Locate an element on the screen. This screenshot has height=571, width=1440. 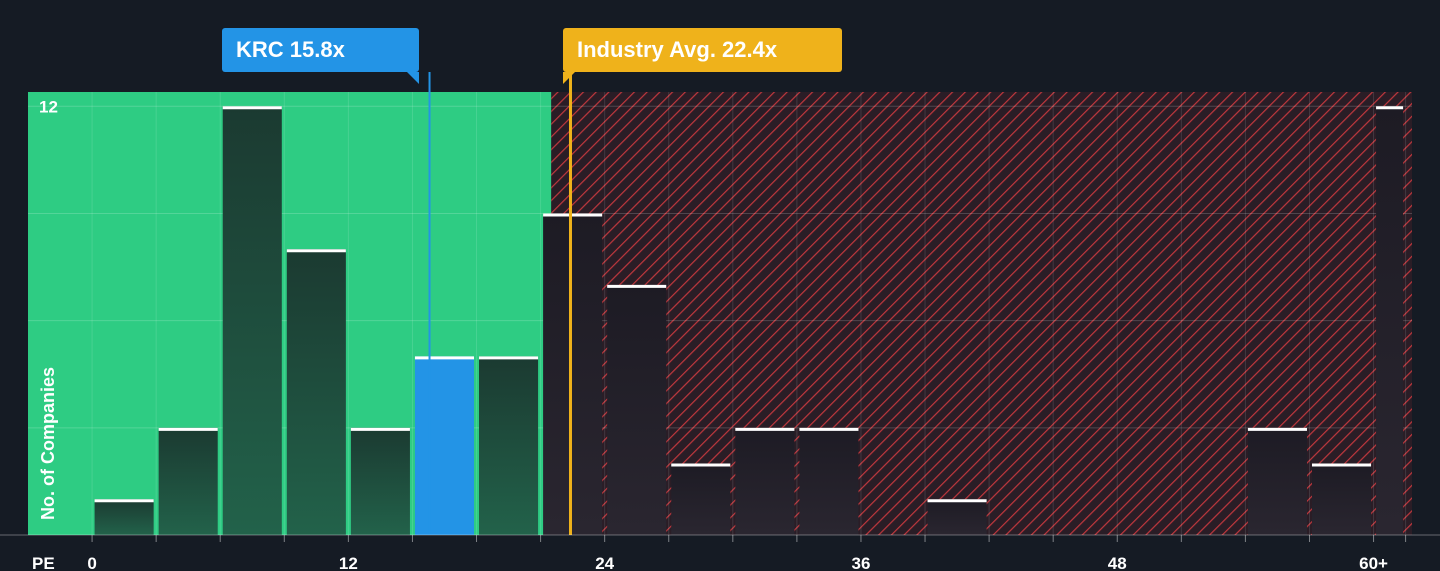
x-tick-label: 36 is located at coordinates (861, 562).